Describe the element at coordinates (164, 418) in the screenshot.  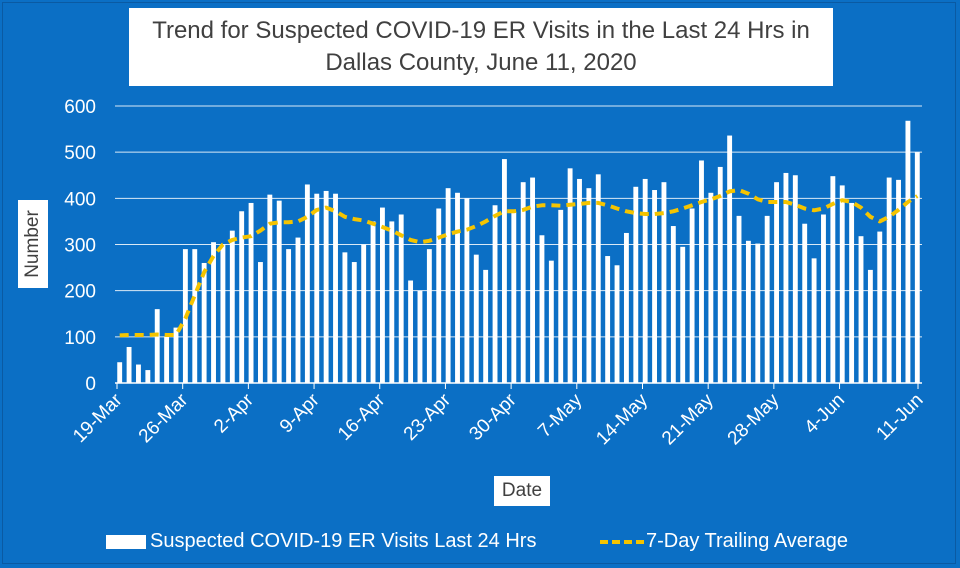
I see `x-tick-label: 26-Mar` at that location.